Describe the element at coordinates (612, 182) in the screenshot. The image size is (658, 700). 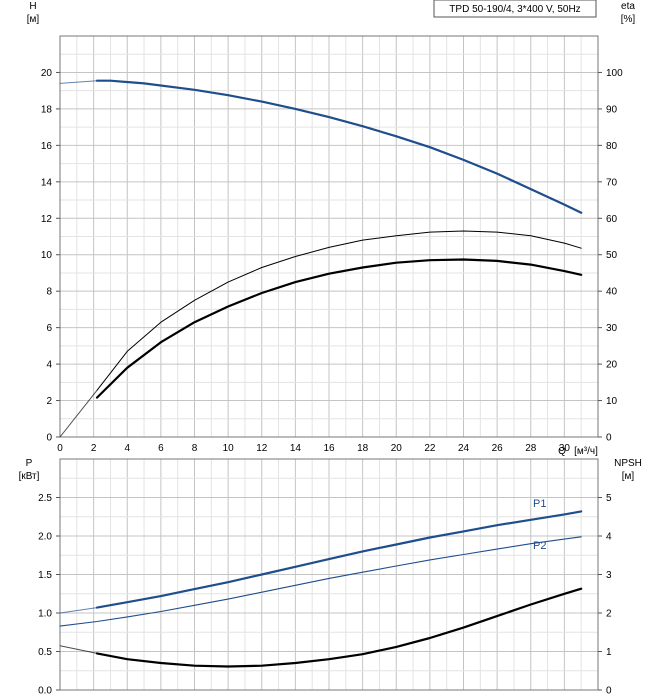
I see `top-right-tick-label: 70` at that location.